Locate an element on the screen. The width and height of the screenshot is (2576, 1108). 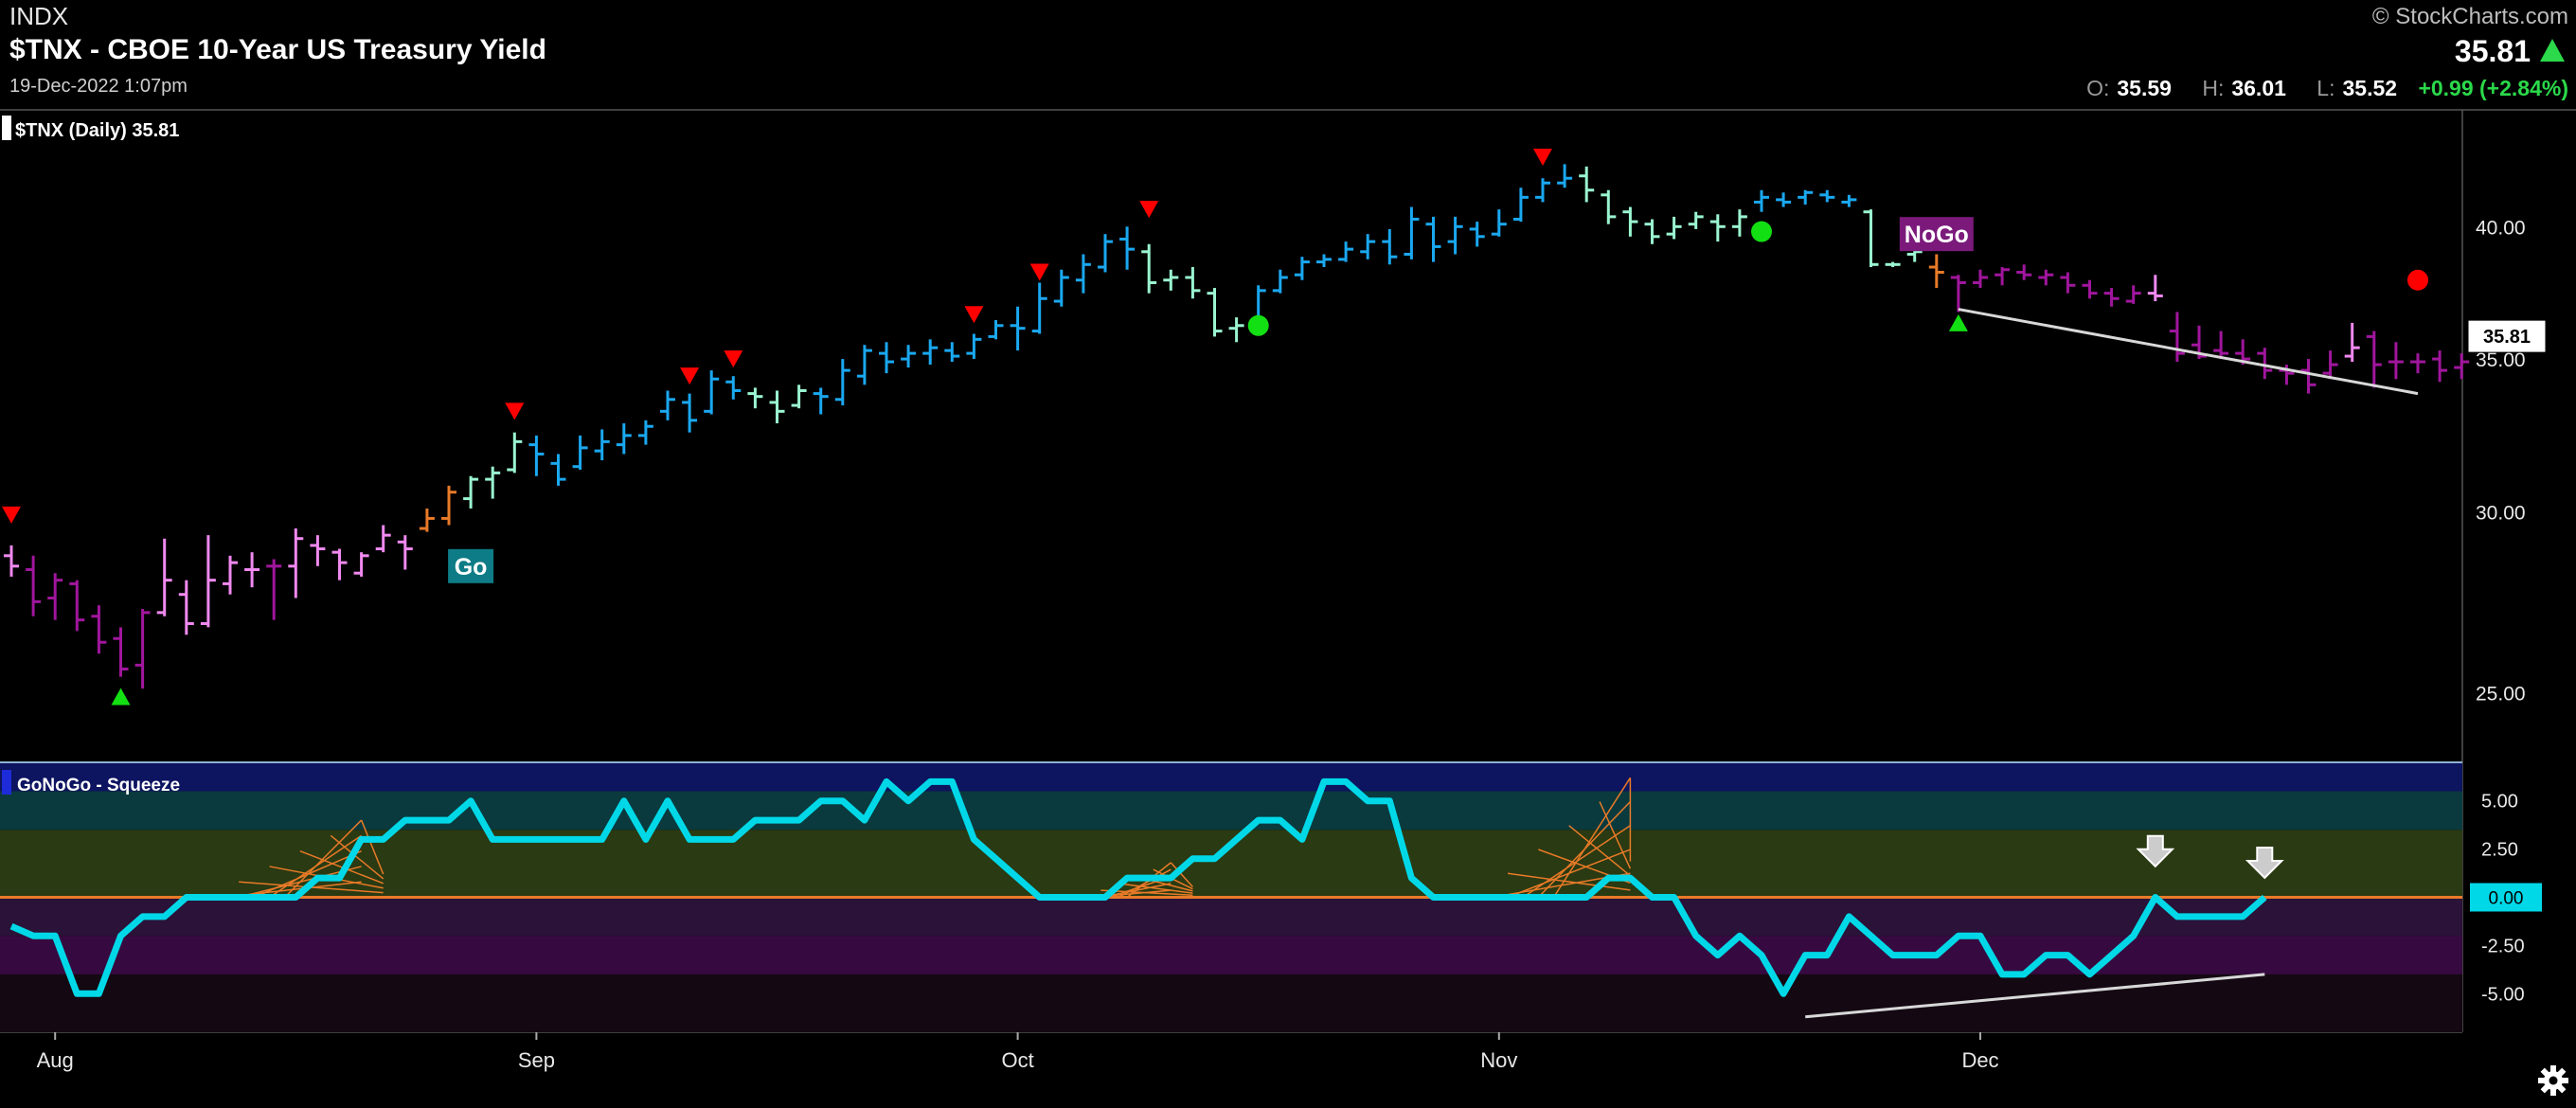
signal-label-bg is located at coordinates (471, 565).